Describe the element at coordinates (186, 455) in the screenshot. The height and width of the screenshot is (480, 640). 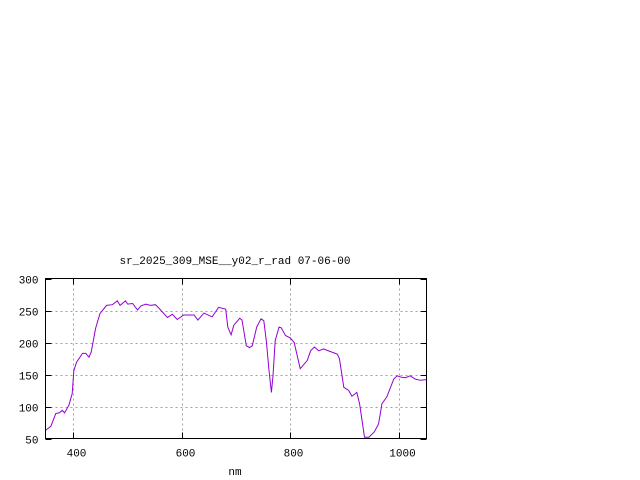
I see `x-tick-label: 600` at that location.